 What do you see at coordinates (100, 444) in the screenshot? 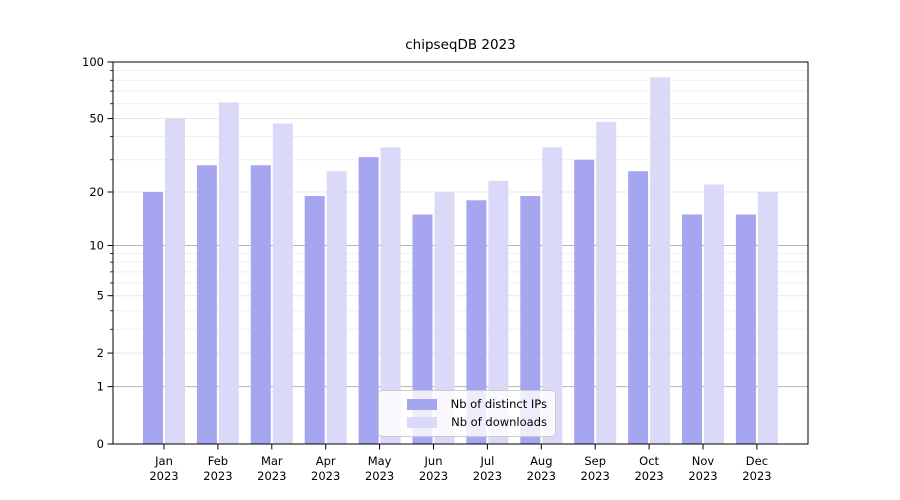
I see `y-tick-label: 0` at bounding box center [100, 444].